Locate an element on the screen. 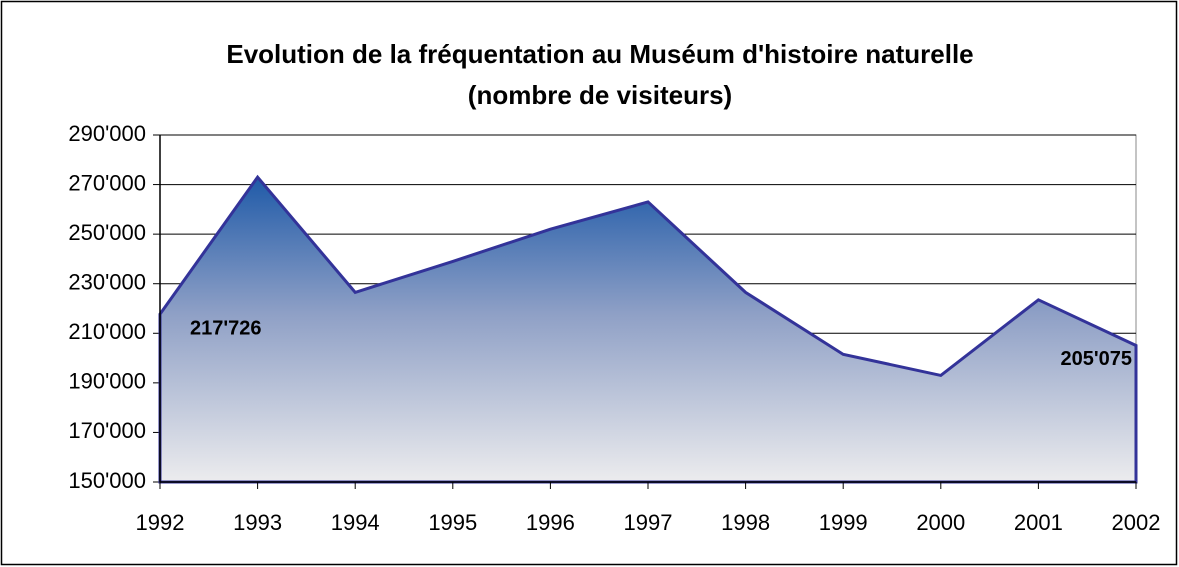 Image resolution: width=1179 pixels, height=567 pixels. y-tick-label: 170'000 is located at coordinates (107, 430).